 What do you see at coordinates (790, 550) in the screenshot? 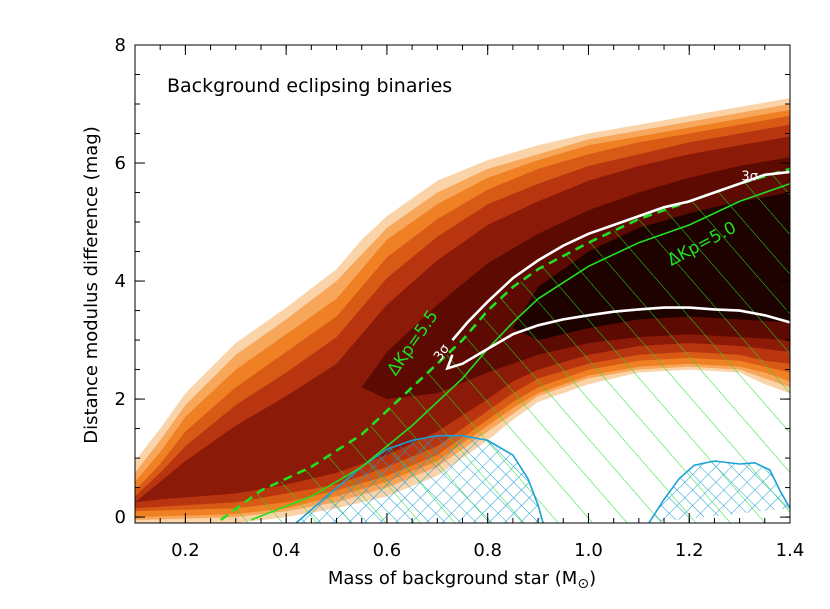
I see `x-tick-label: 1.4` at bounding box center [790, 550].